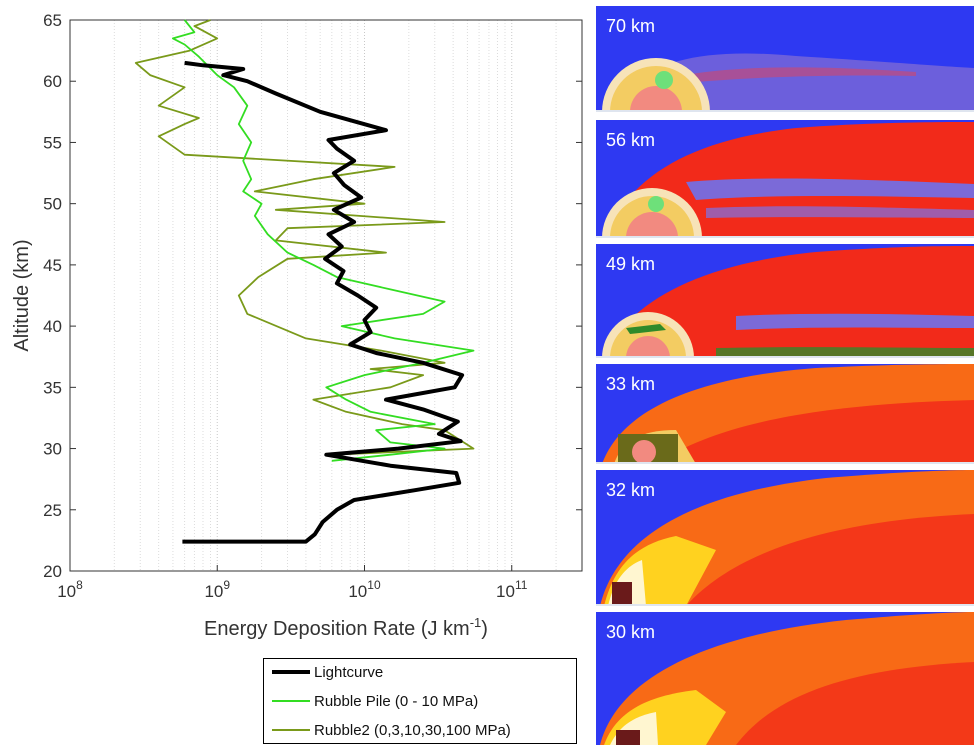  I want to click on legend-item-lightcurve: Lightcurve, so click(327, 672).